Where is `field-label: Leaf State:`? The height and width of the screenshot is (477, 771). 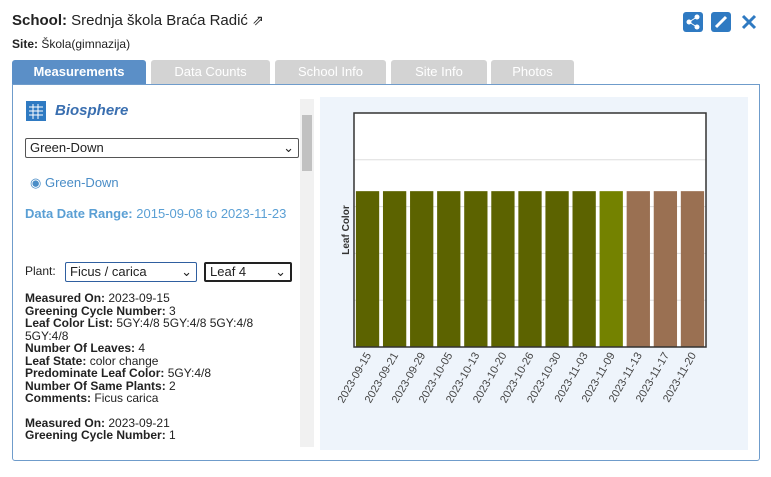
field-label: Leaf State: is located at coordinates (56, 360).